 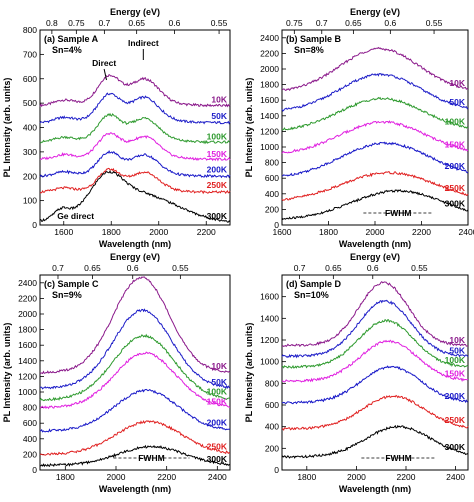 What do you see at coordinates (314, 284) in the screenshot?
I see `panel-label: (d) Sample D` at bounding box center [314, 284].